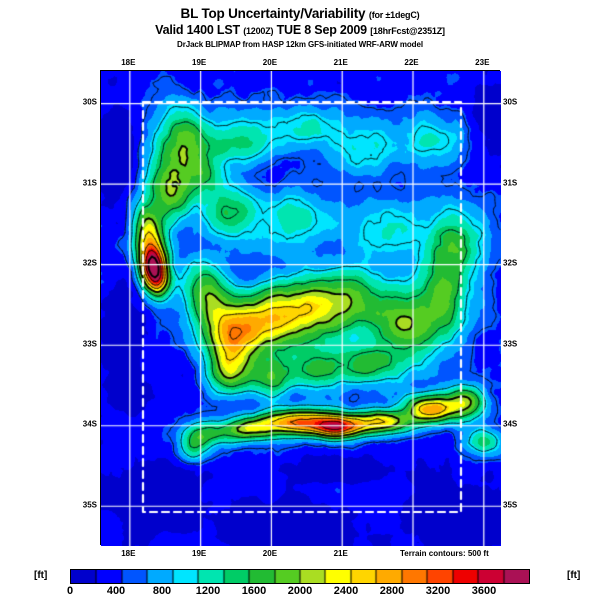 The image size is (600, 600). Describe the element at coordinates (162, 591) in the screenshot. I see `colorbar-tick-800: 800` at that location.